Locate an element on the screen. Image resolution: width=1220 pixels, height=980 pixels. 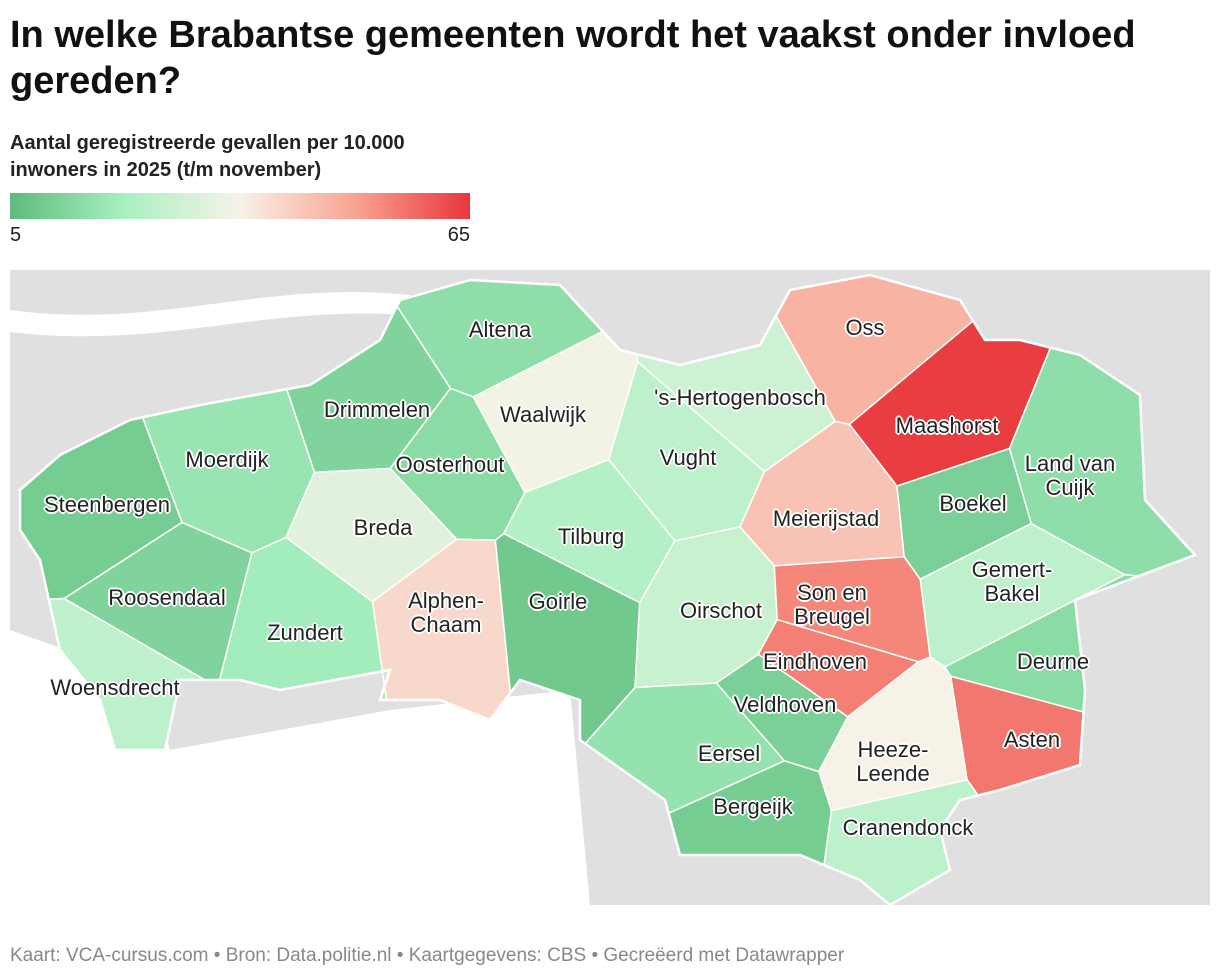
region-label: Alphen- Chaam is located at coordinates (446, 612).